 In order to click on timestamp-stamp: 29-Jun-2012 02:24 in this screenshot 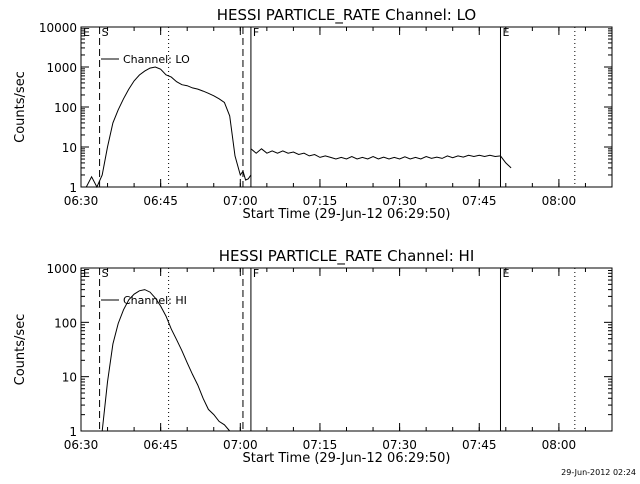, I will do `click(598, 472)`.